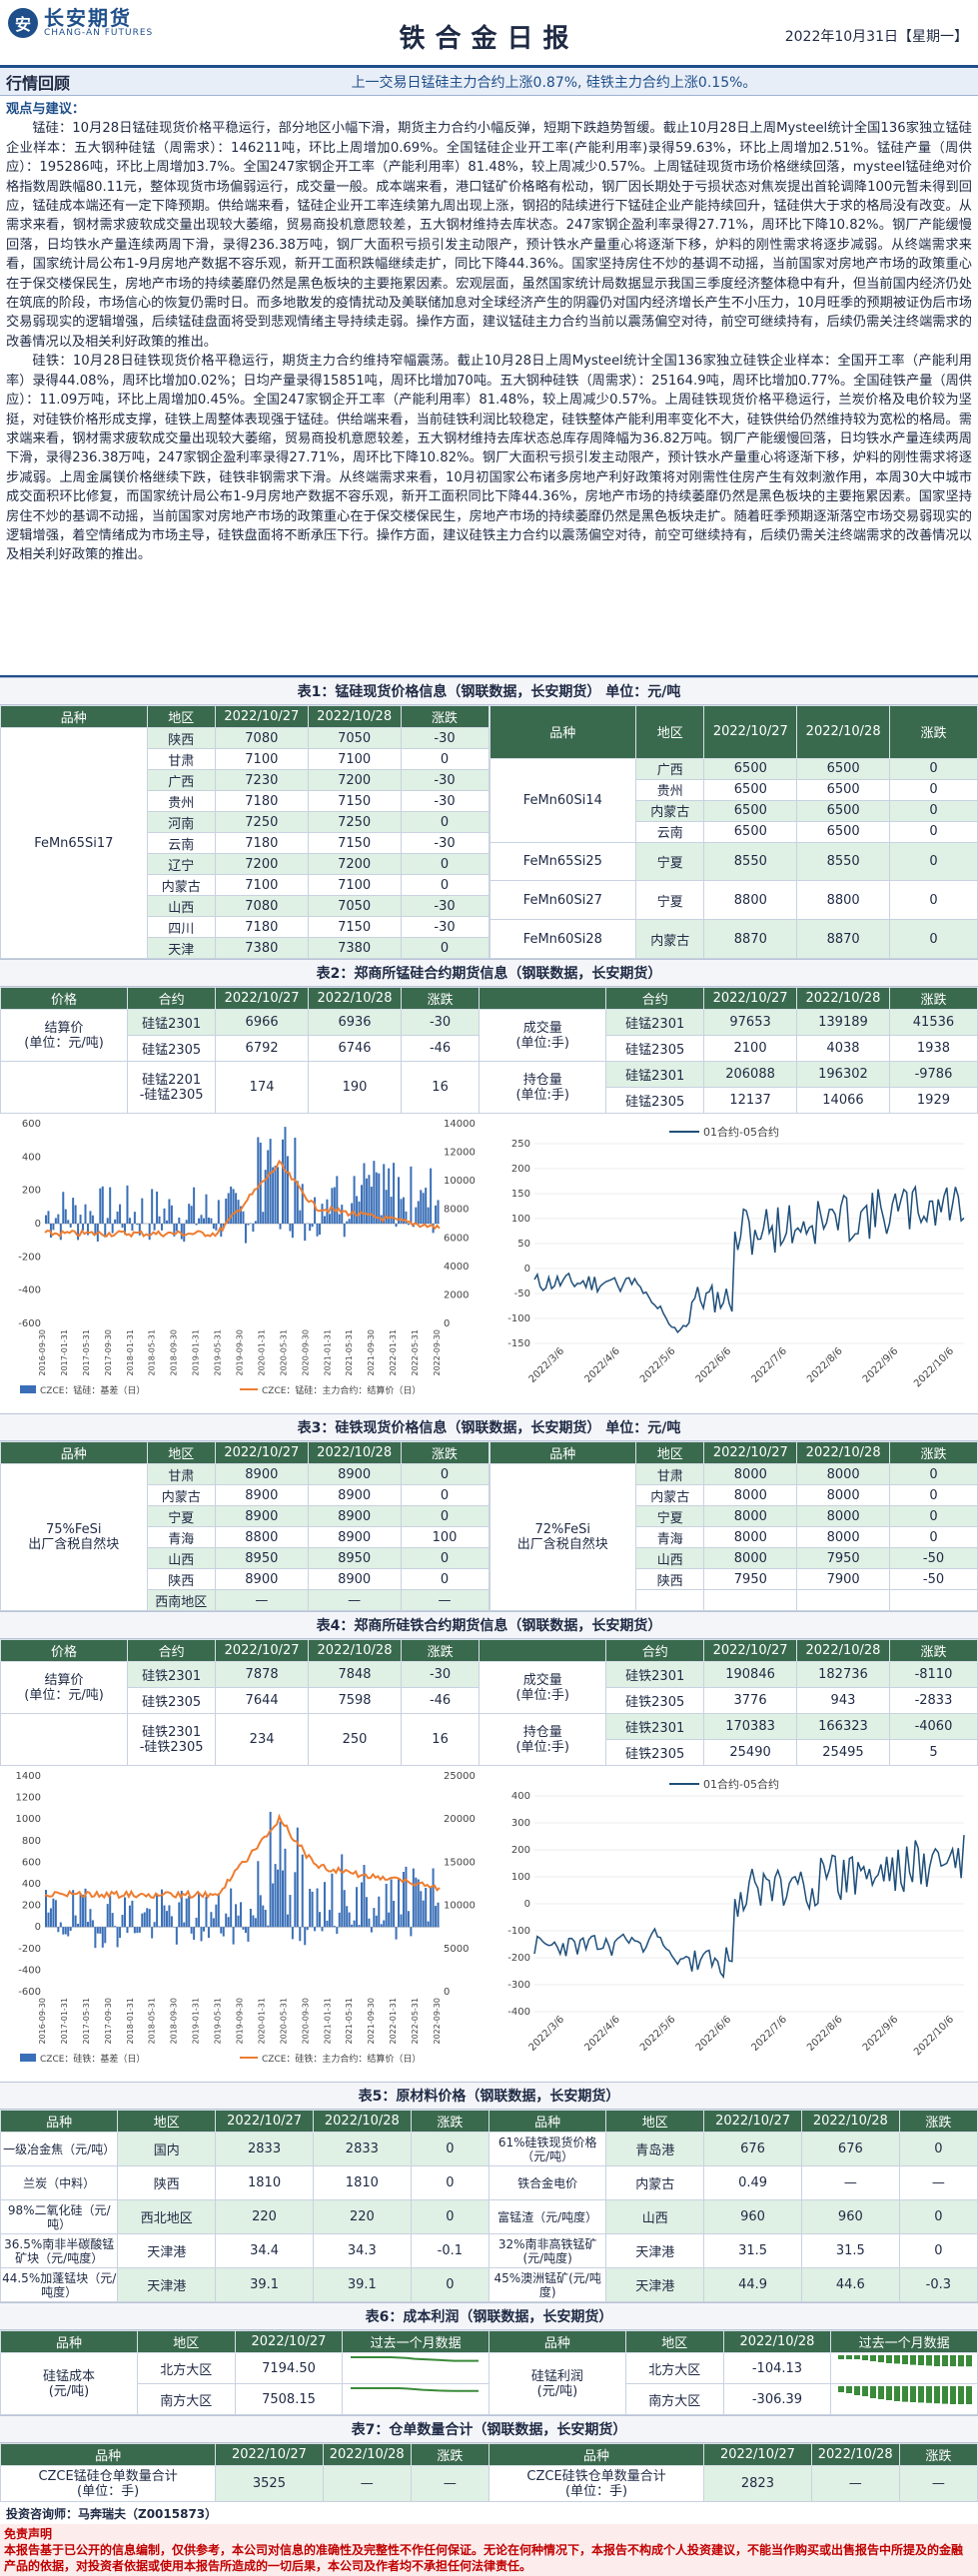  I want to click on y-tick-right: 10000, so click(460, 1907).